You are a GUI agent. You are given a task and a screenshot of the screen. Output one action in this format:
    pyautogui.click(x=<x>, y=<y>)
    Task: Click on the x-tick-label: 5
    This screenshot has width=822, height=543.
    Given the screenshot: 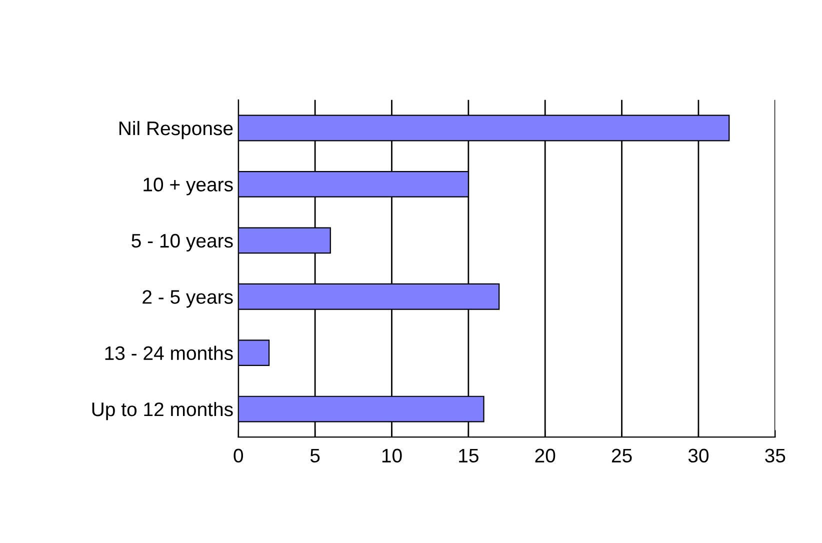 What is the action you would take?
    pyautogui.click(x=315, y=455)
    